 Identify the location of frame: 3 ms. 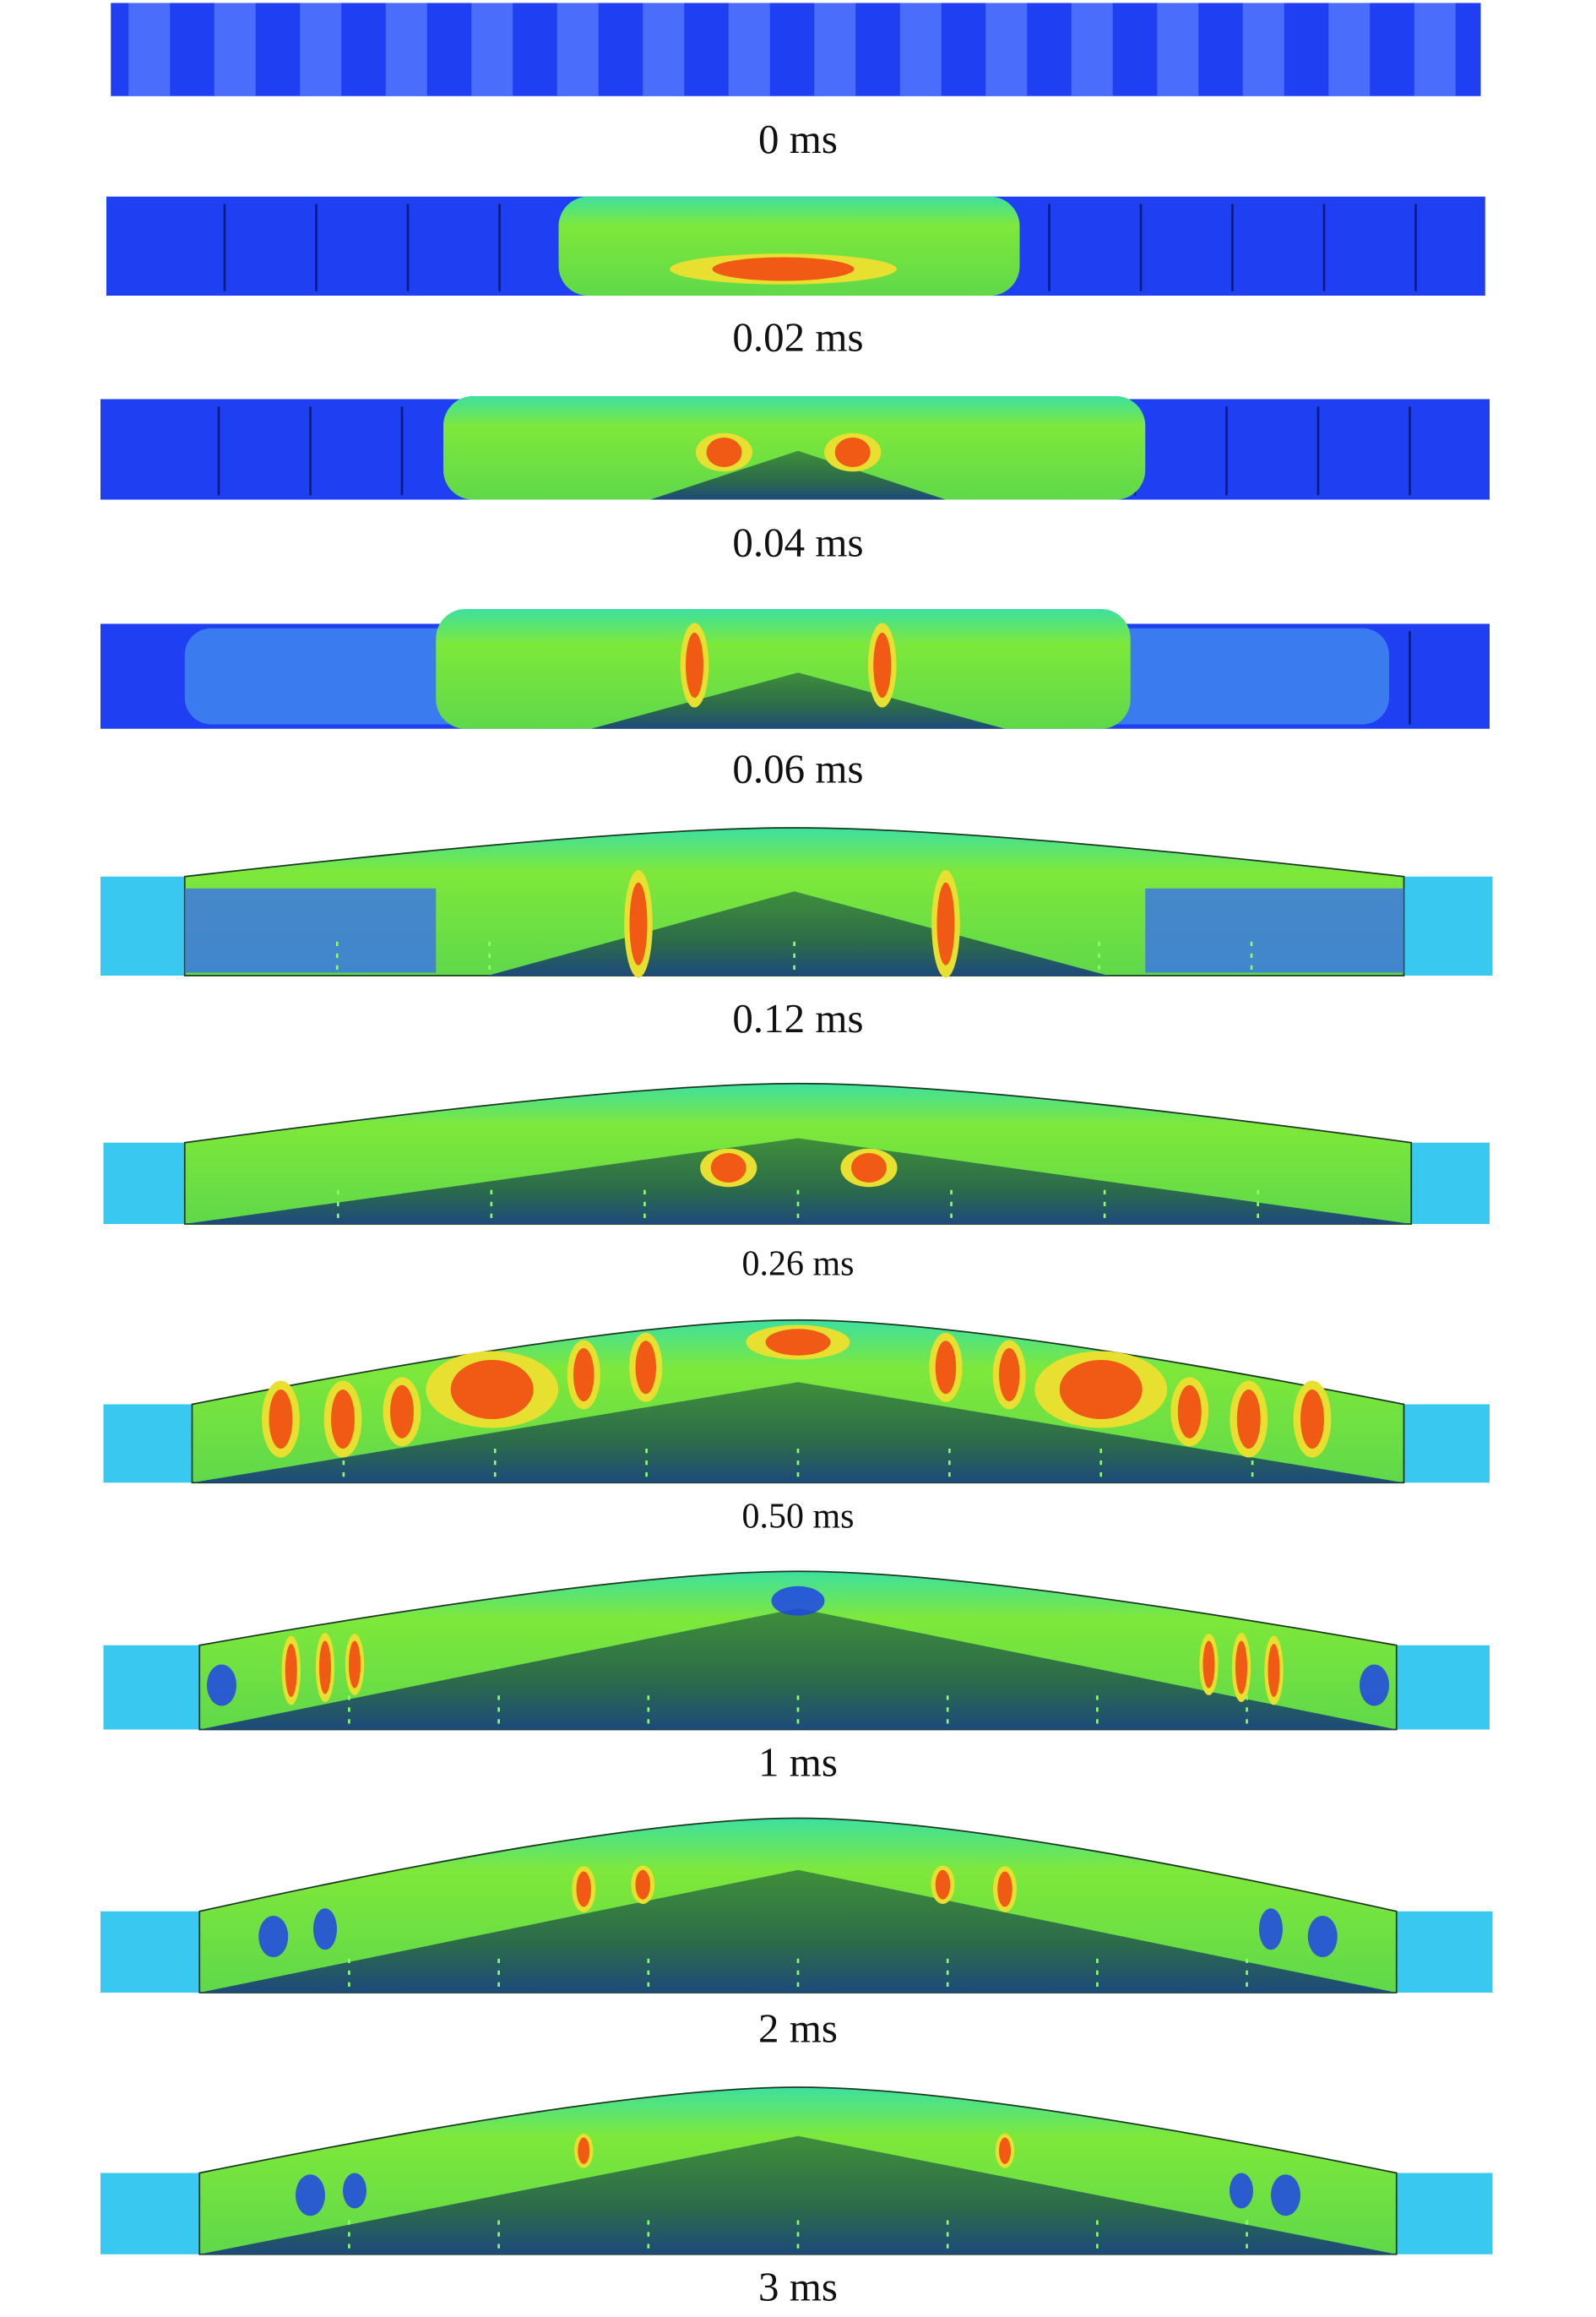
(796, 2198).